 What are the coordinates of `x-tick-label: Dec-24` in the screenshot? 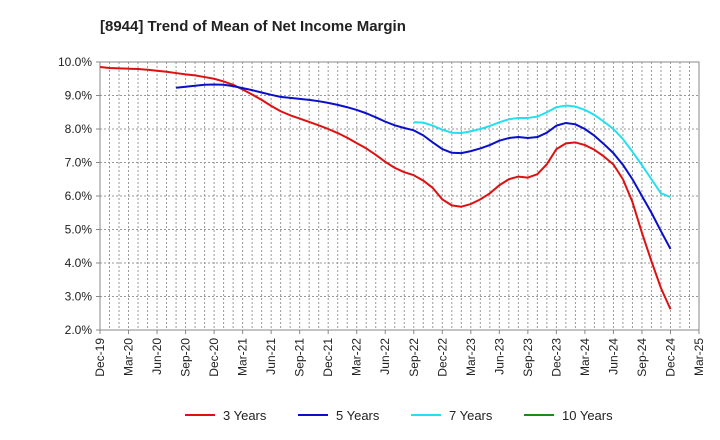 It's located at (670, 357).